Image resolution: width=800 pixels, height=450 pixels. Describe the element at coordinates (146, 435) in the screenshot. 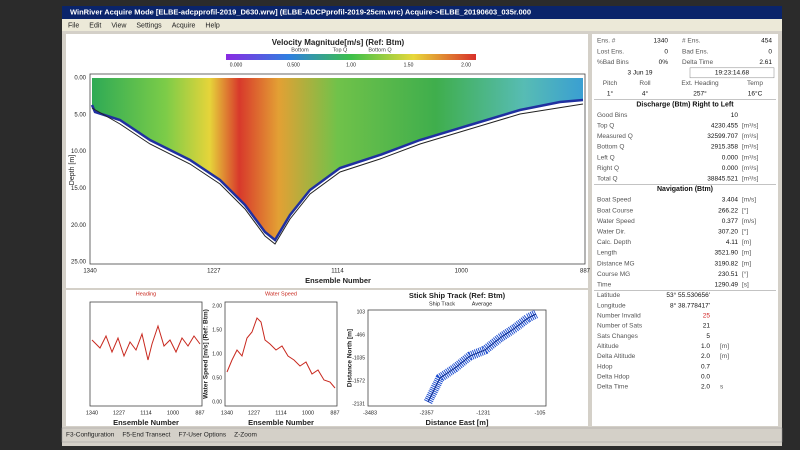

I see `status-item: F5-End Transect` at that location.